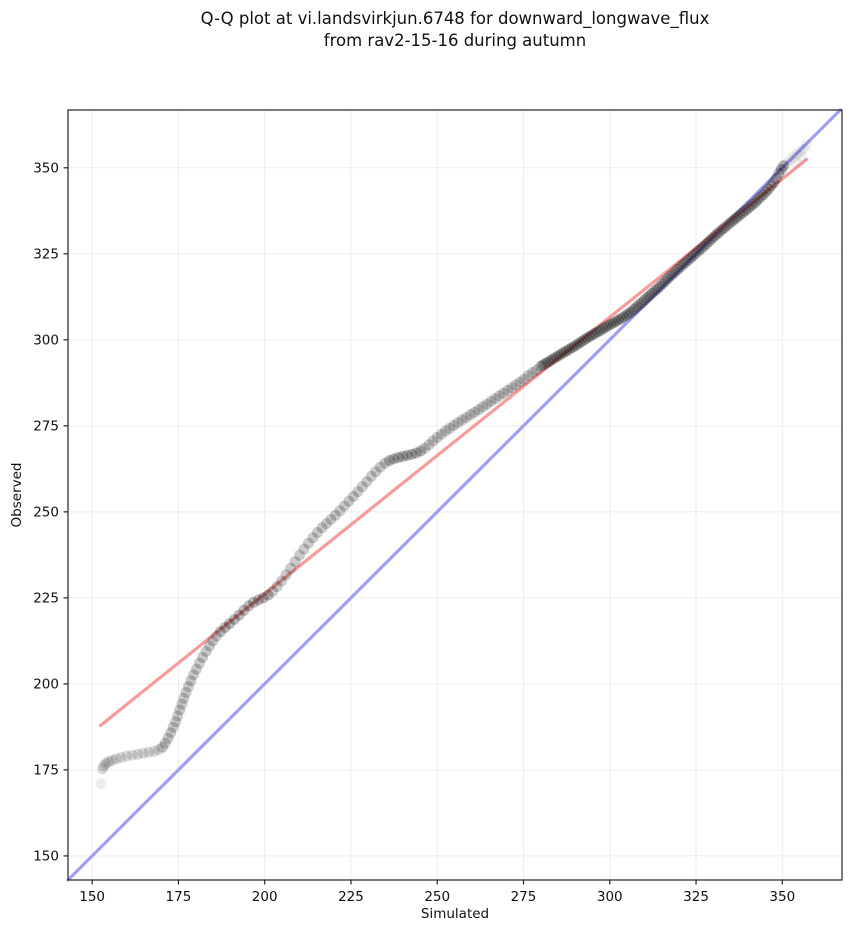 The image size is (851, 934). What do you see at coordinates (351, 897) in the screenshot?
I see `x-tick-label: 225` at bounding box center [351, 897].